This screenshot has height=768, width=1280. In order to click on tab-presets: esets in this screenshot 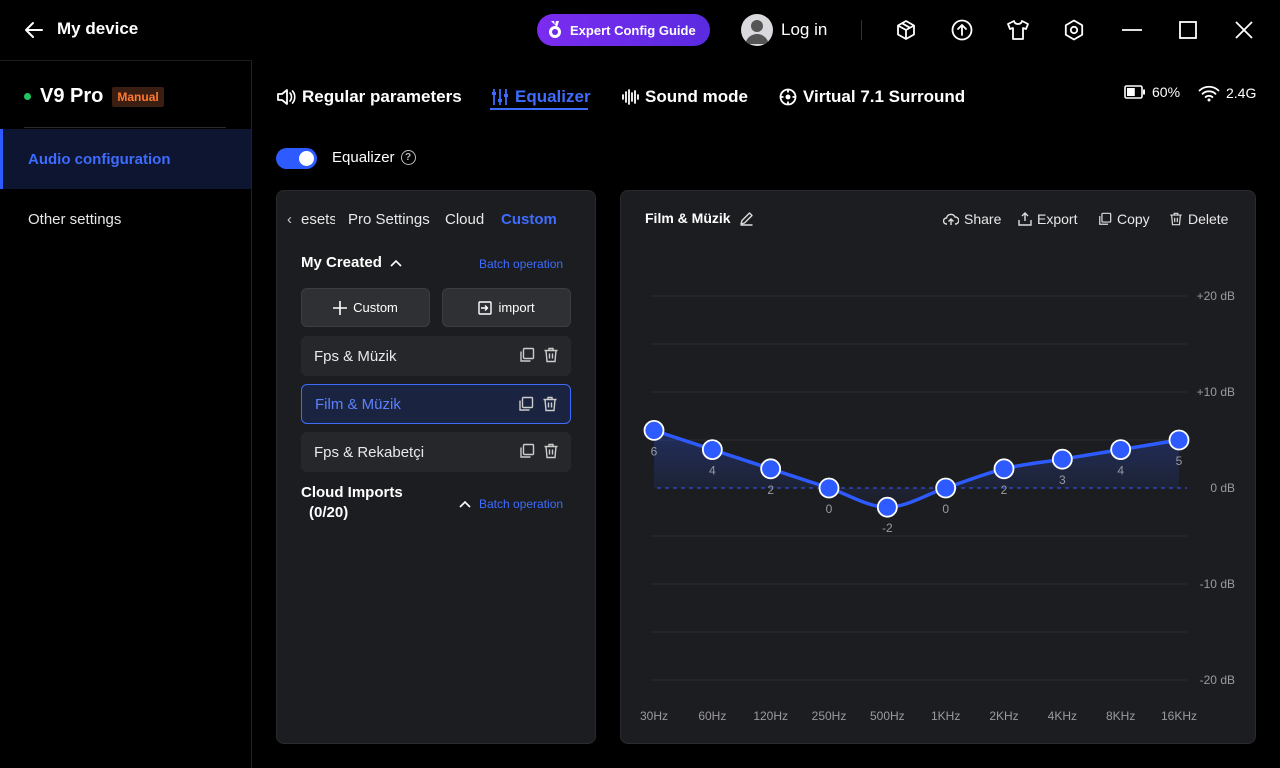, I will do `click(318, 219)`.